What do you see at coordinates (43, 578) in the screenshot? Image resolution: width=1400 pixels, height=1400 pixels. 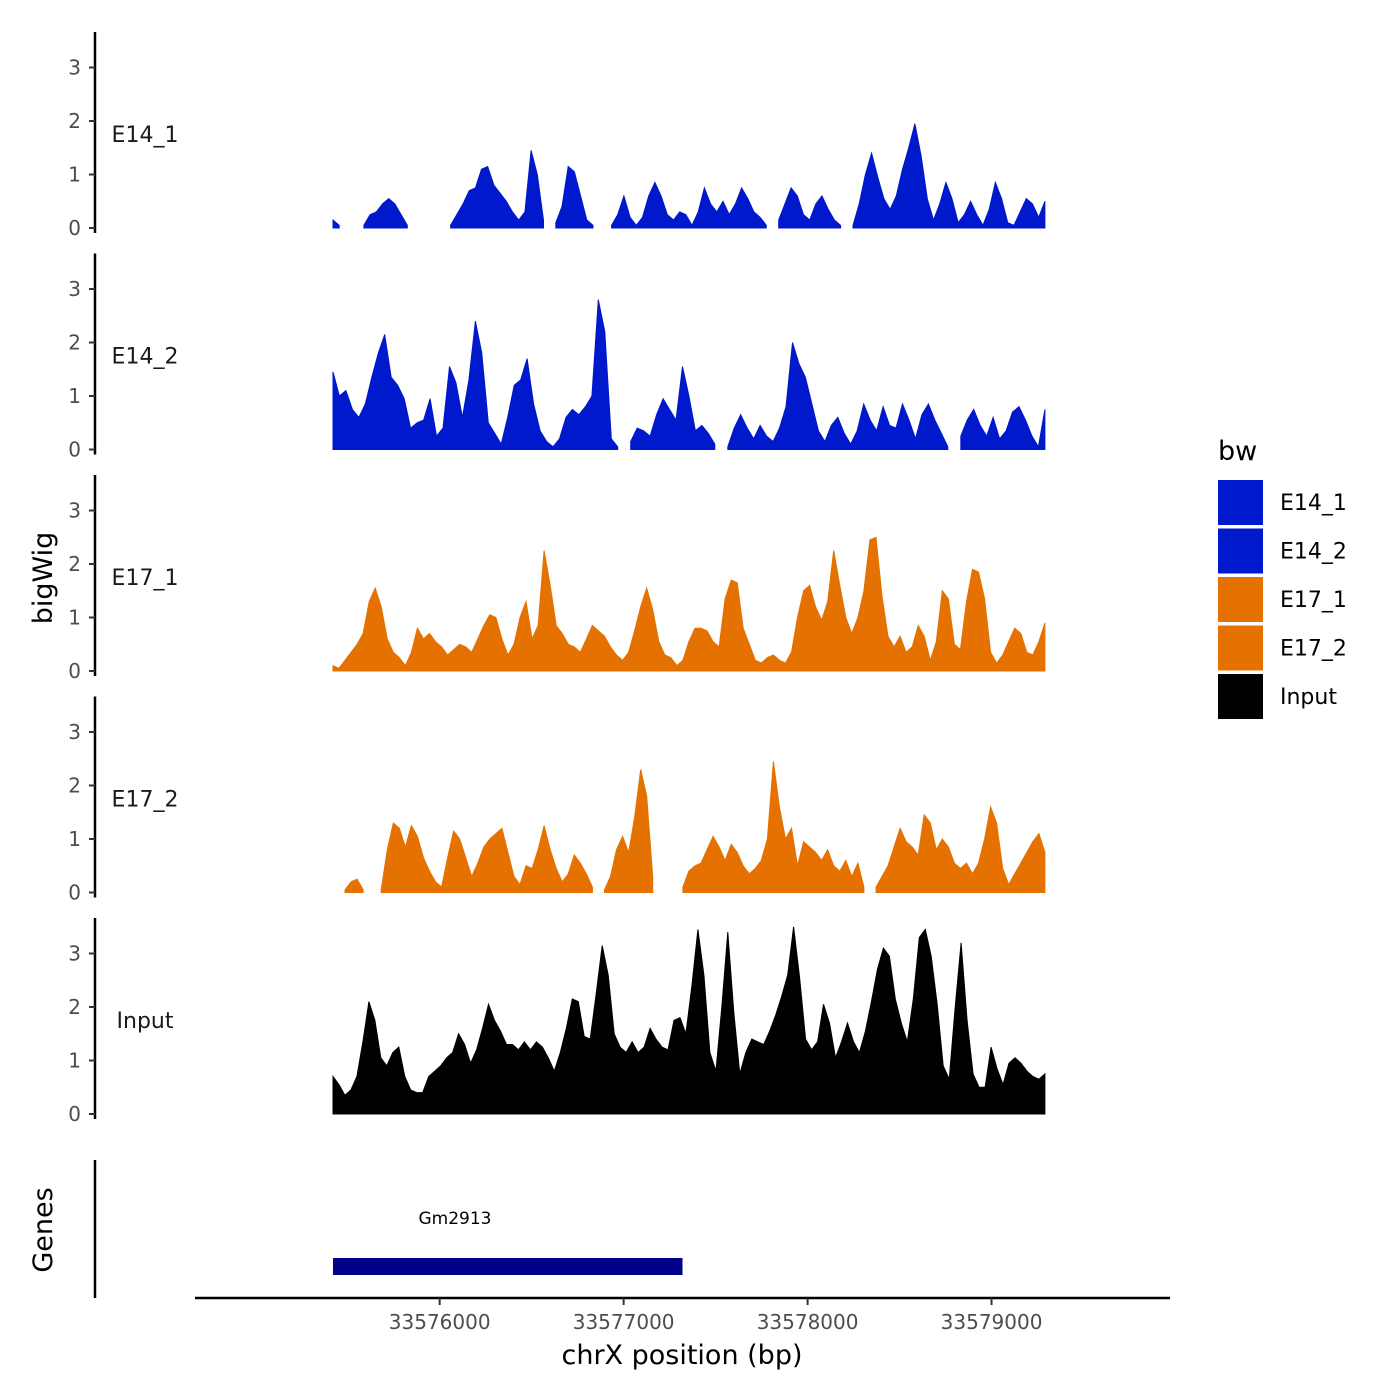 I see `y-axis-title: bigWig` at bounding box center [43, 578].